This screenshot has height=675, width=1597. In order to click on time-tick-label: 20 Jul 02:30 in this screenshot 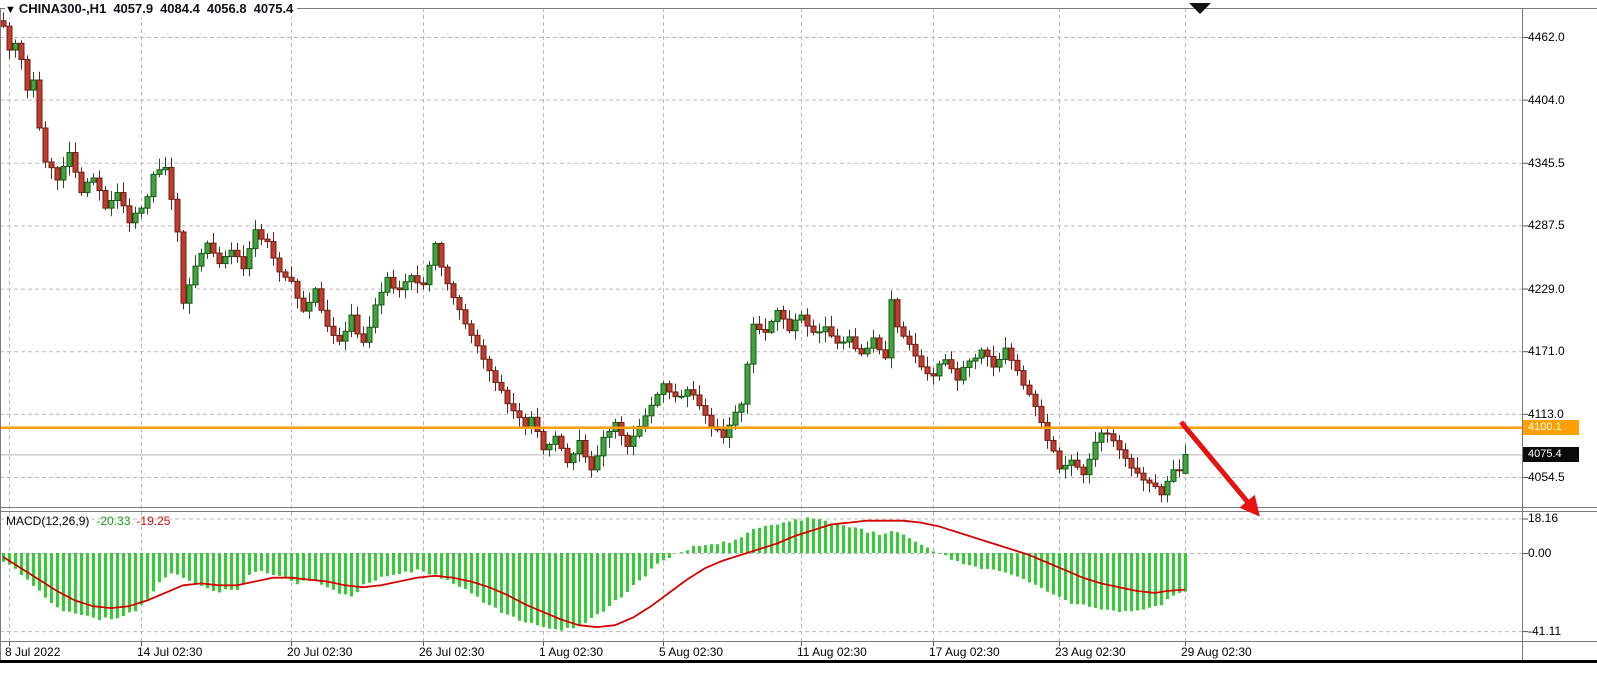, I will do `click(320, 652)`.